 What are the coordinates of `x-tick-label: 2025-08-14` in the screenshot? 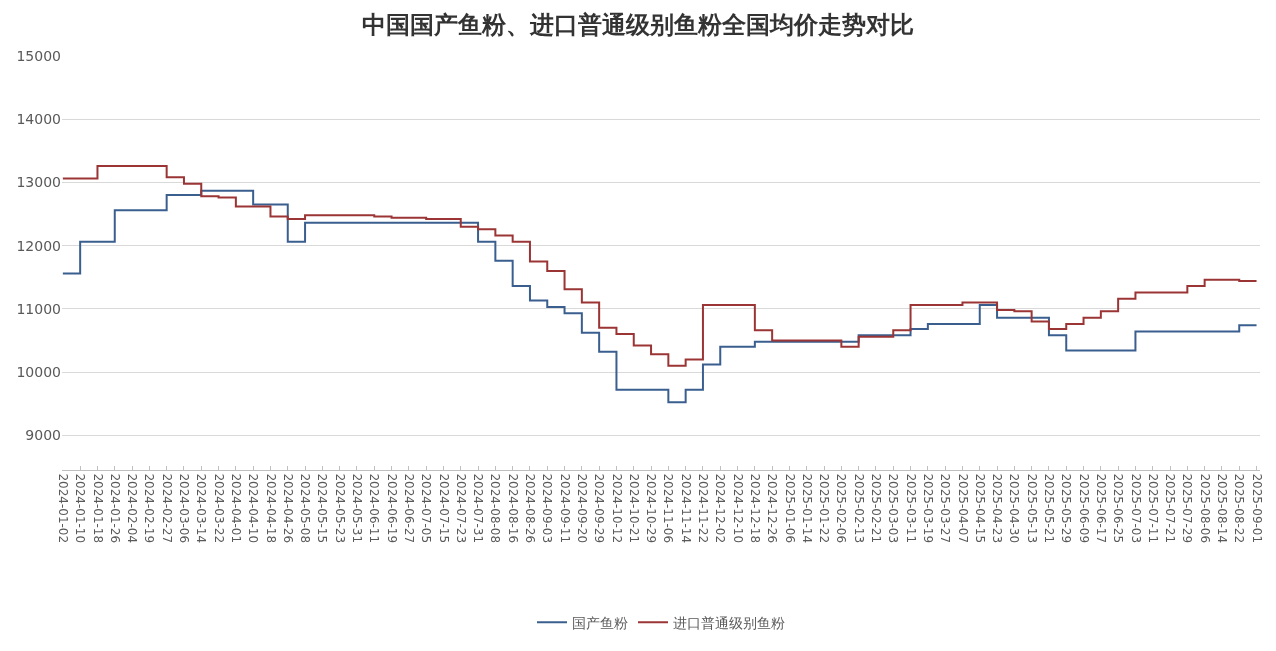 It's located at (1222, 508).